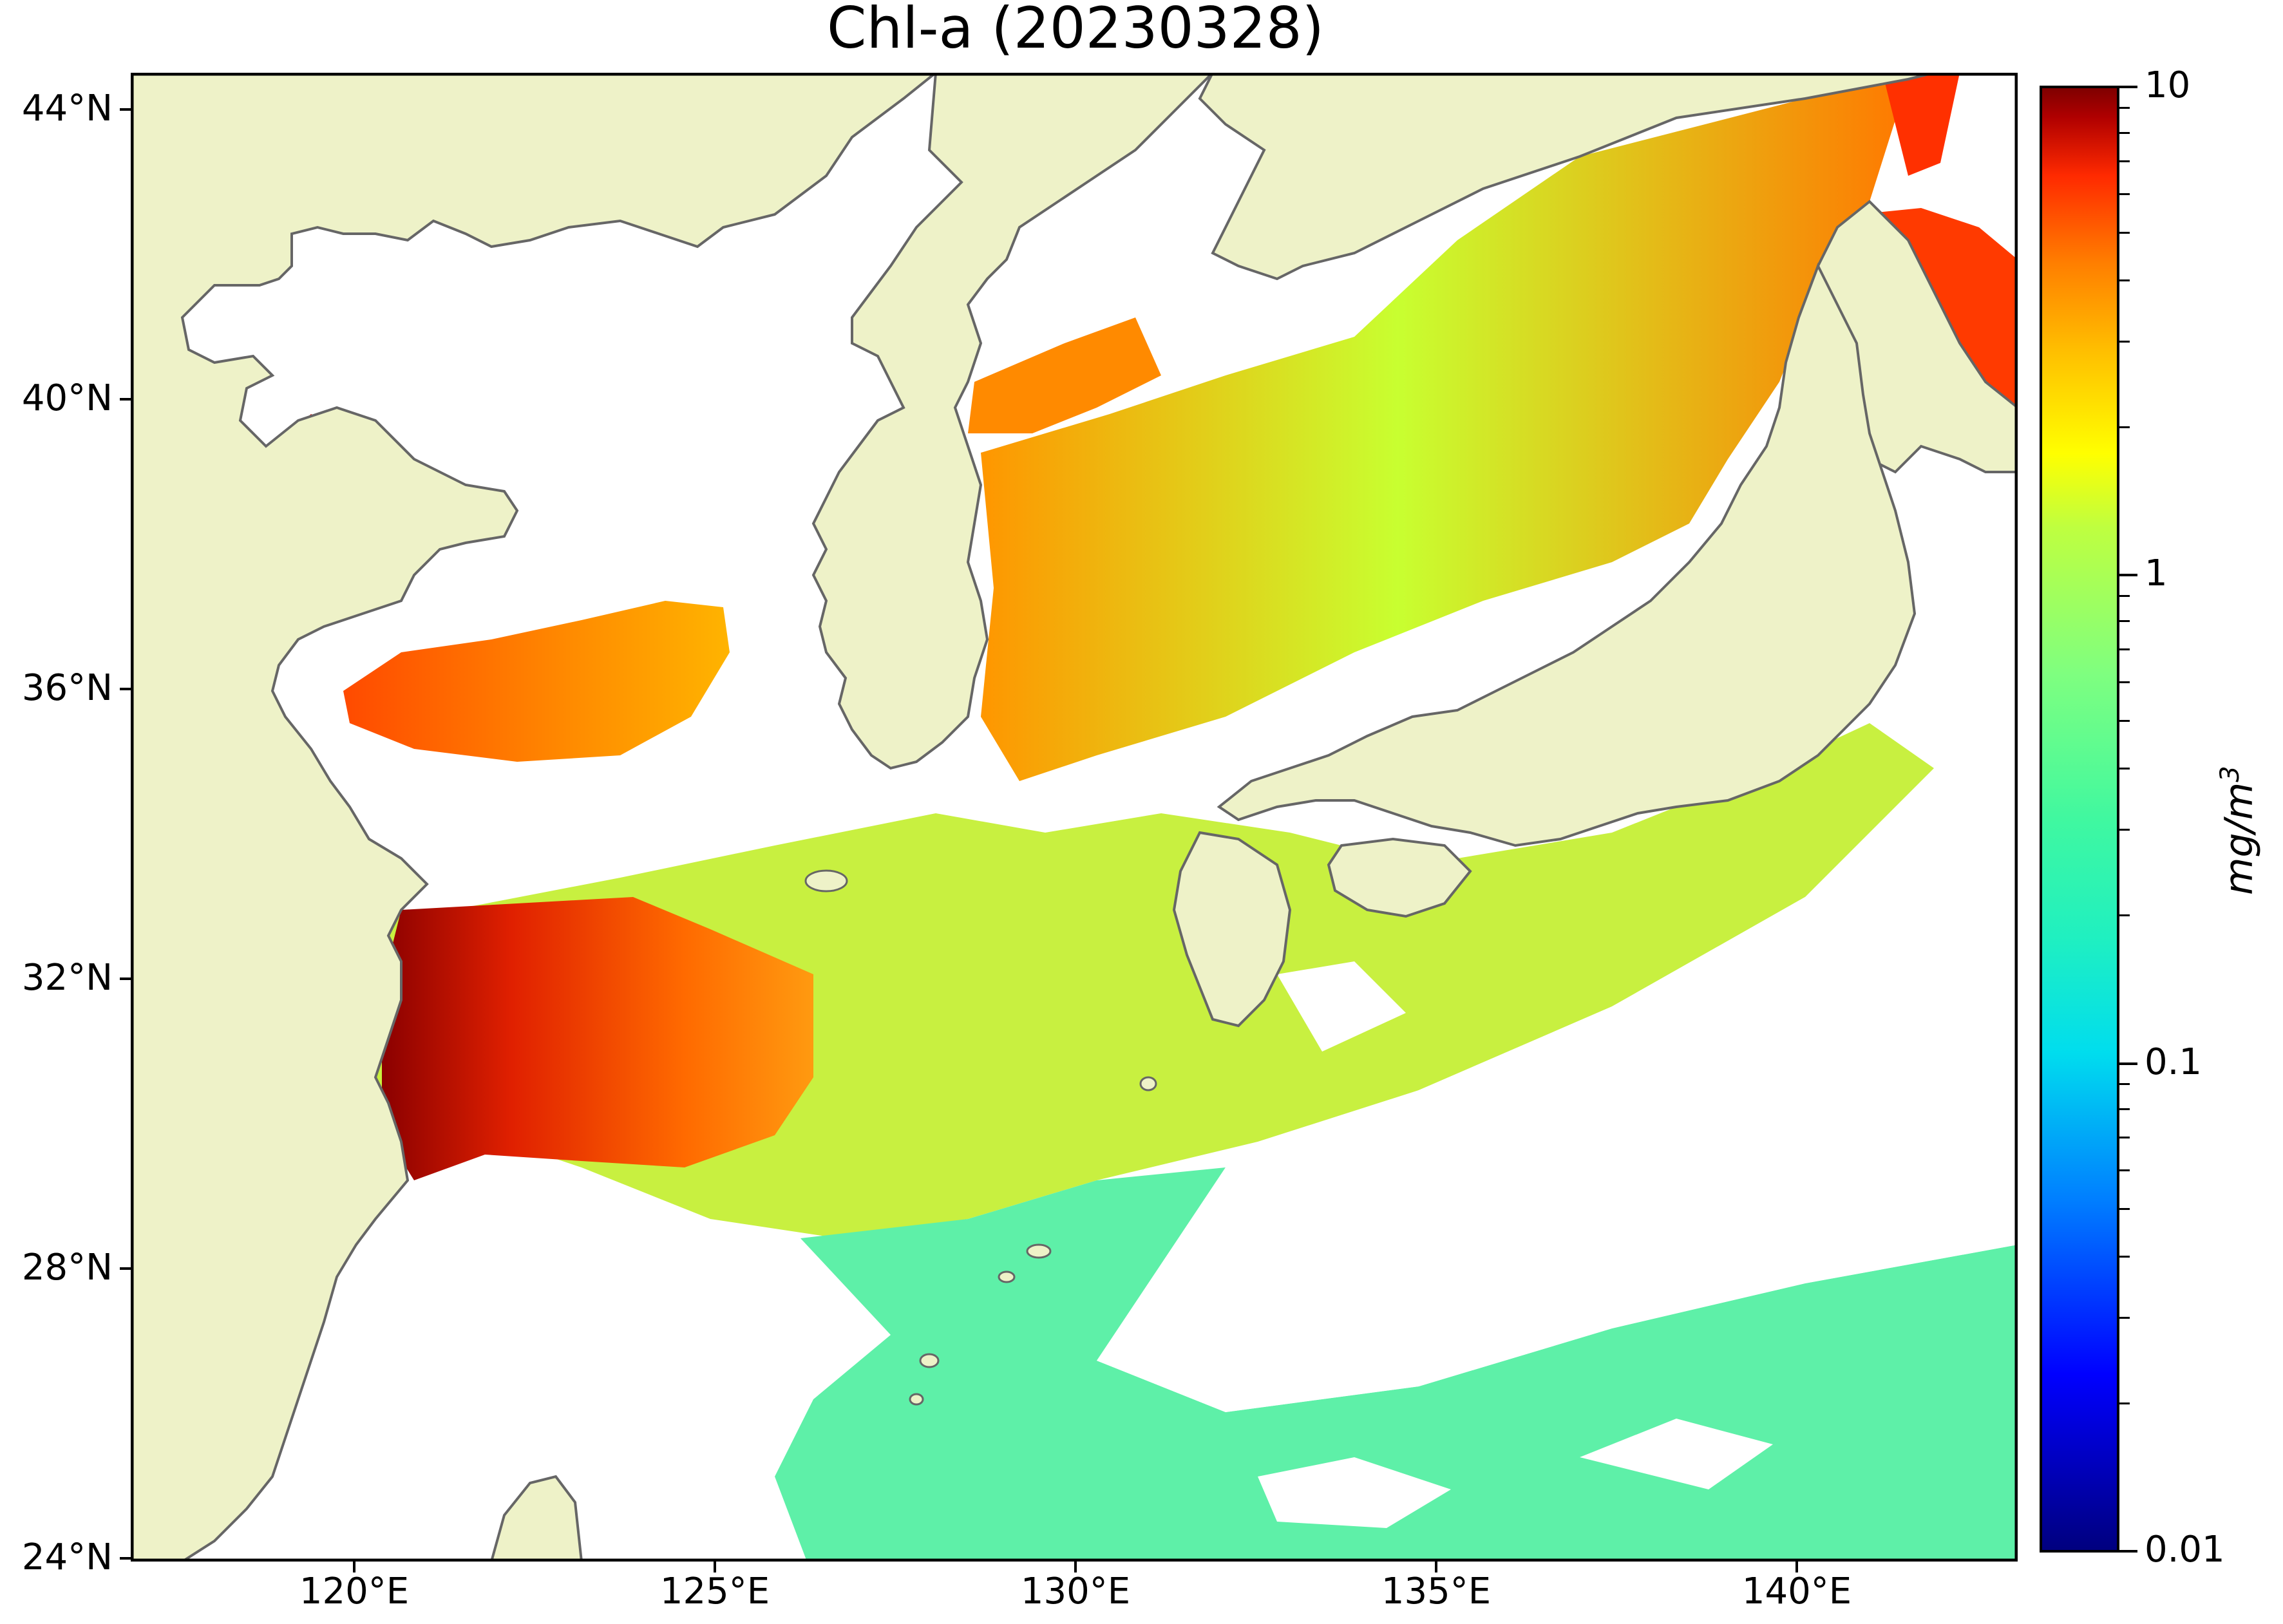  I want to click on lon-label-120e: 120°E, so click(354, 1592).